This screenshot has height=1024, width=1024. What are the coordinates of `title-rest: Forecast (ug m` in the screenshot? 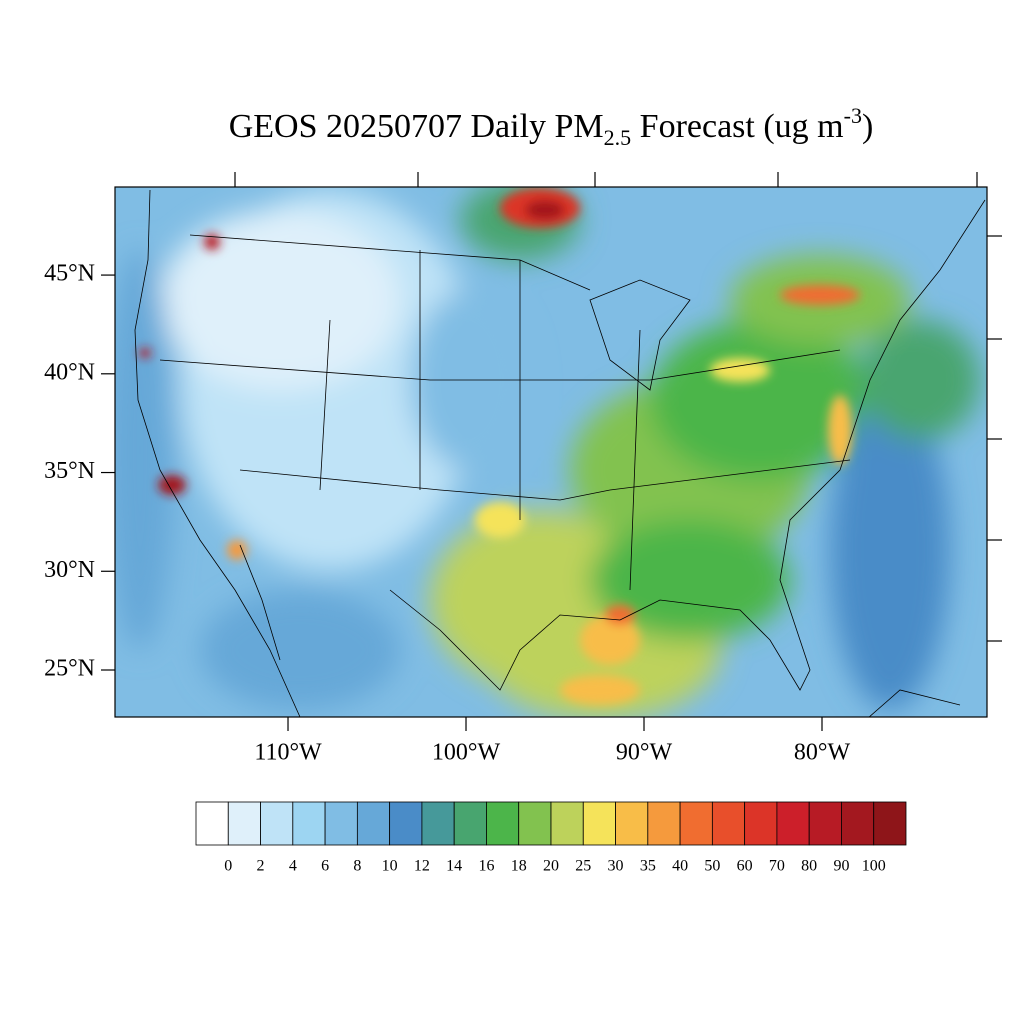 It's located at (737, 126).